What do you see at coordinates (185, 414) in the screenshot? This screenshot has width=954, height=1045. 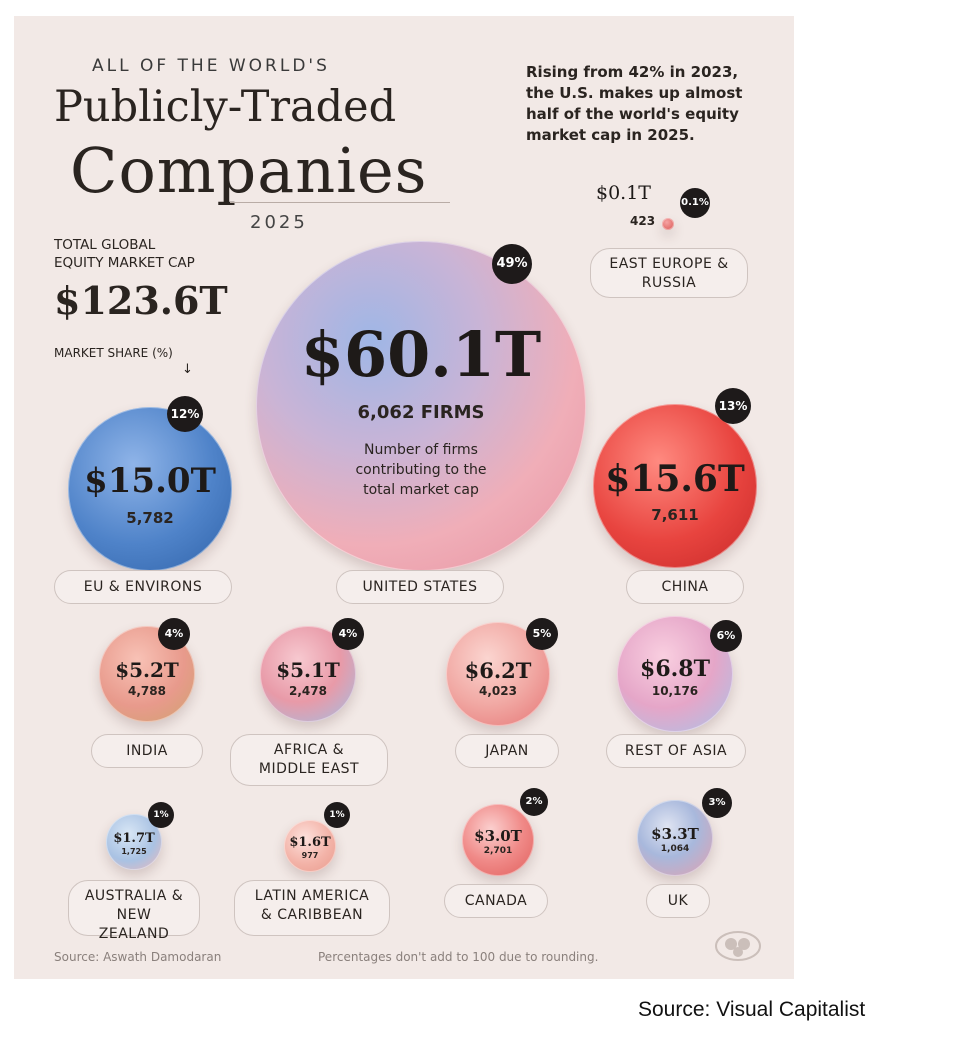 I see `share-badge-eu-environs: 12%` at bounding box center [185, 414].